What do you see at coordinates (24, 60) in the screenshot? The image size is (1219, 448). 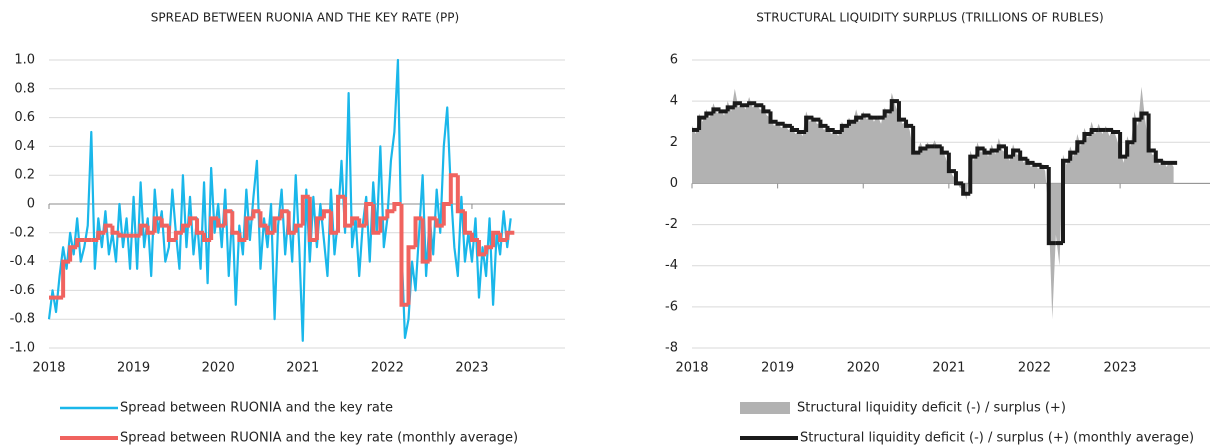 I see `y-tick-label: 1.0` at bounding box center [24, 60].